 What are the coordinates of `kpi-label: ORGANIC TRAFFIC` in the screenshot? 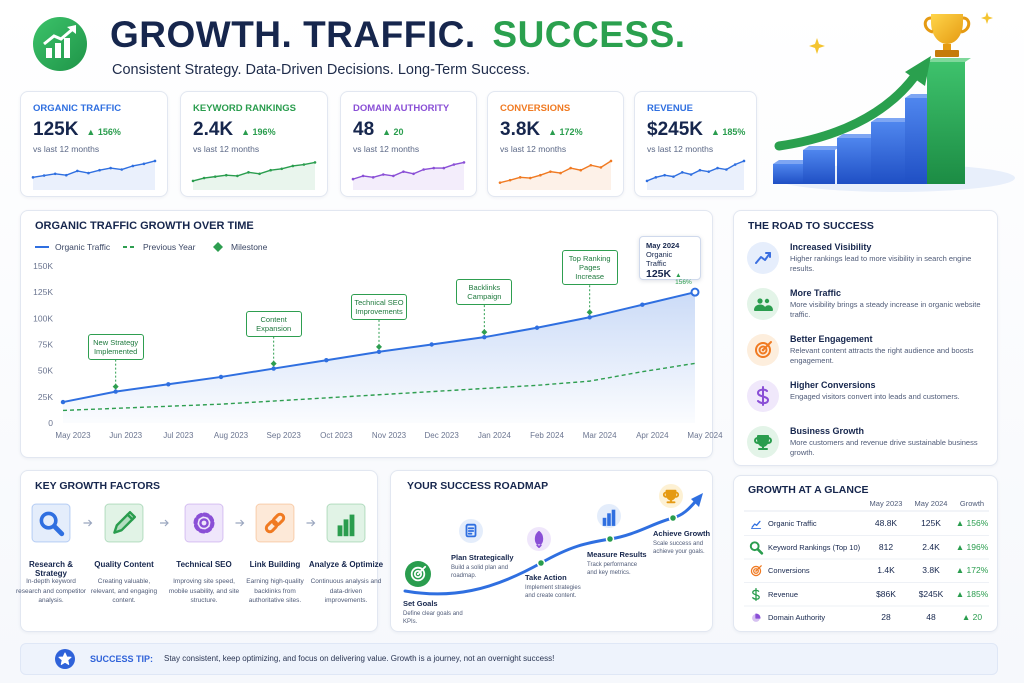 It's located at (77, 108).